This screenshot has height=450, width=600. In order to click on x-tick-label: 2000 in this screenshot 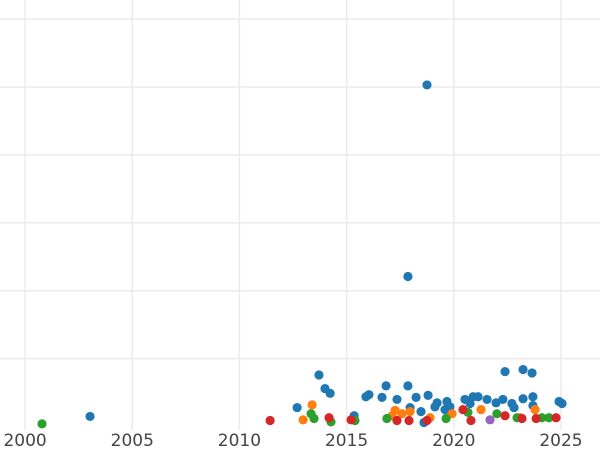, I will do `click(24, 440)`.